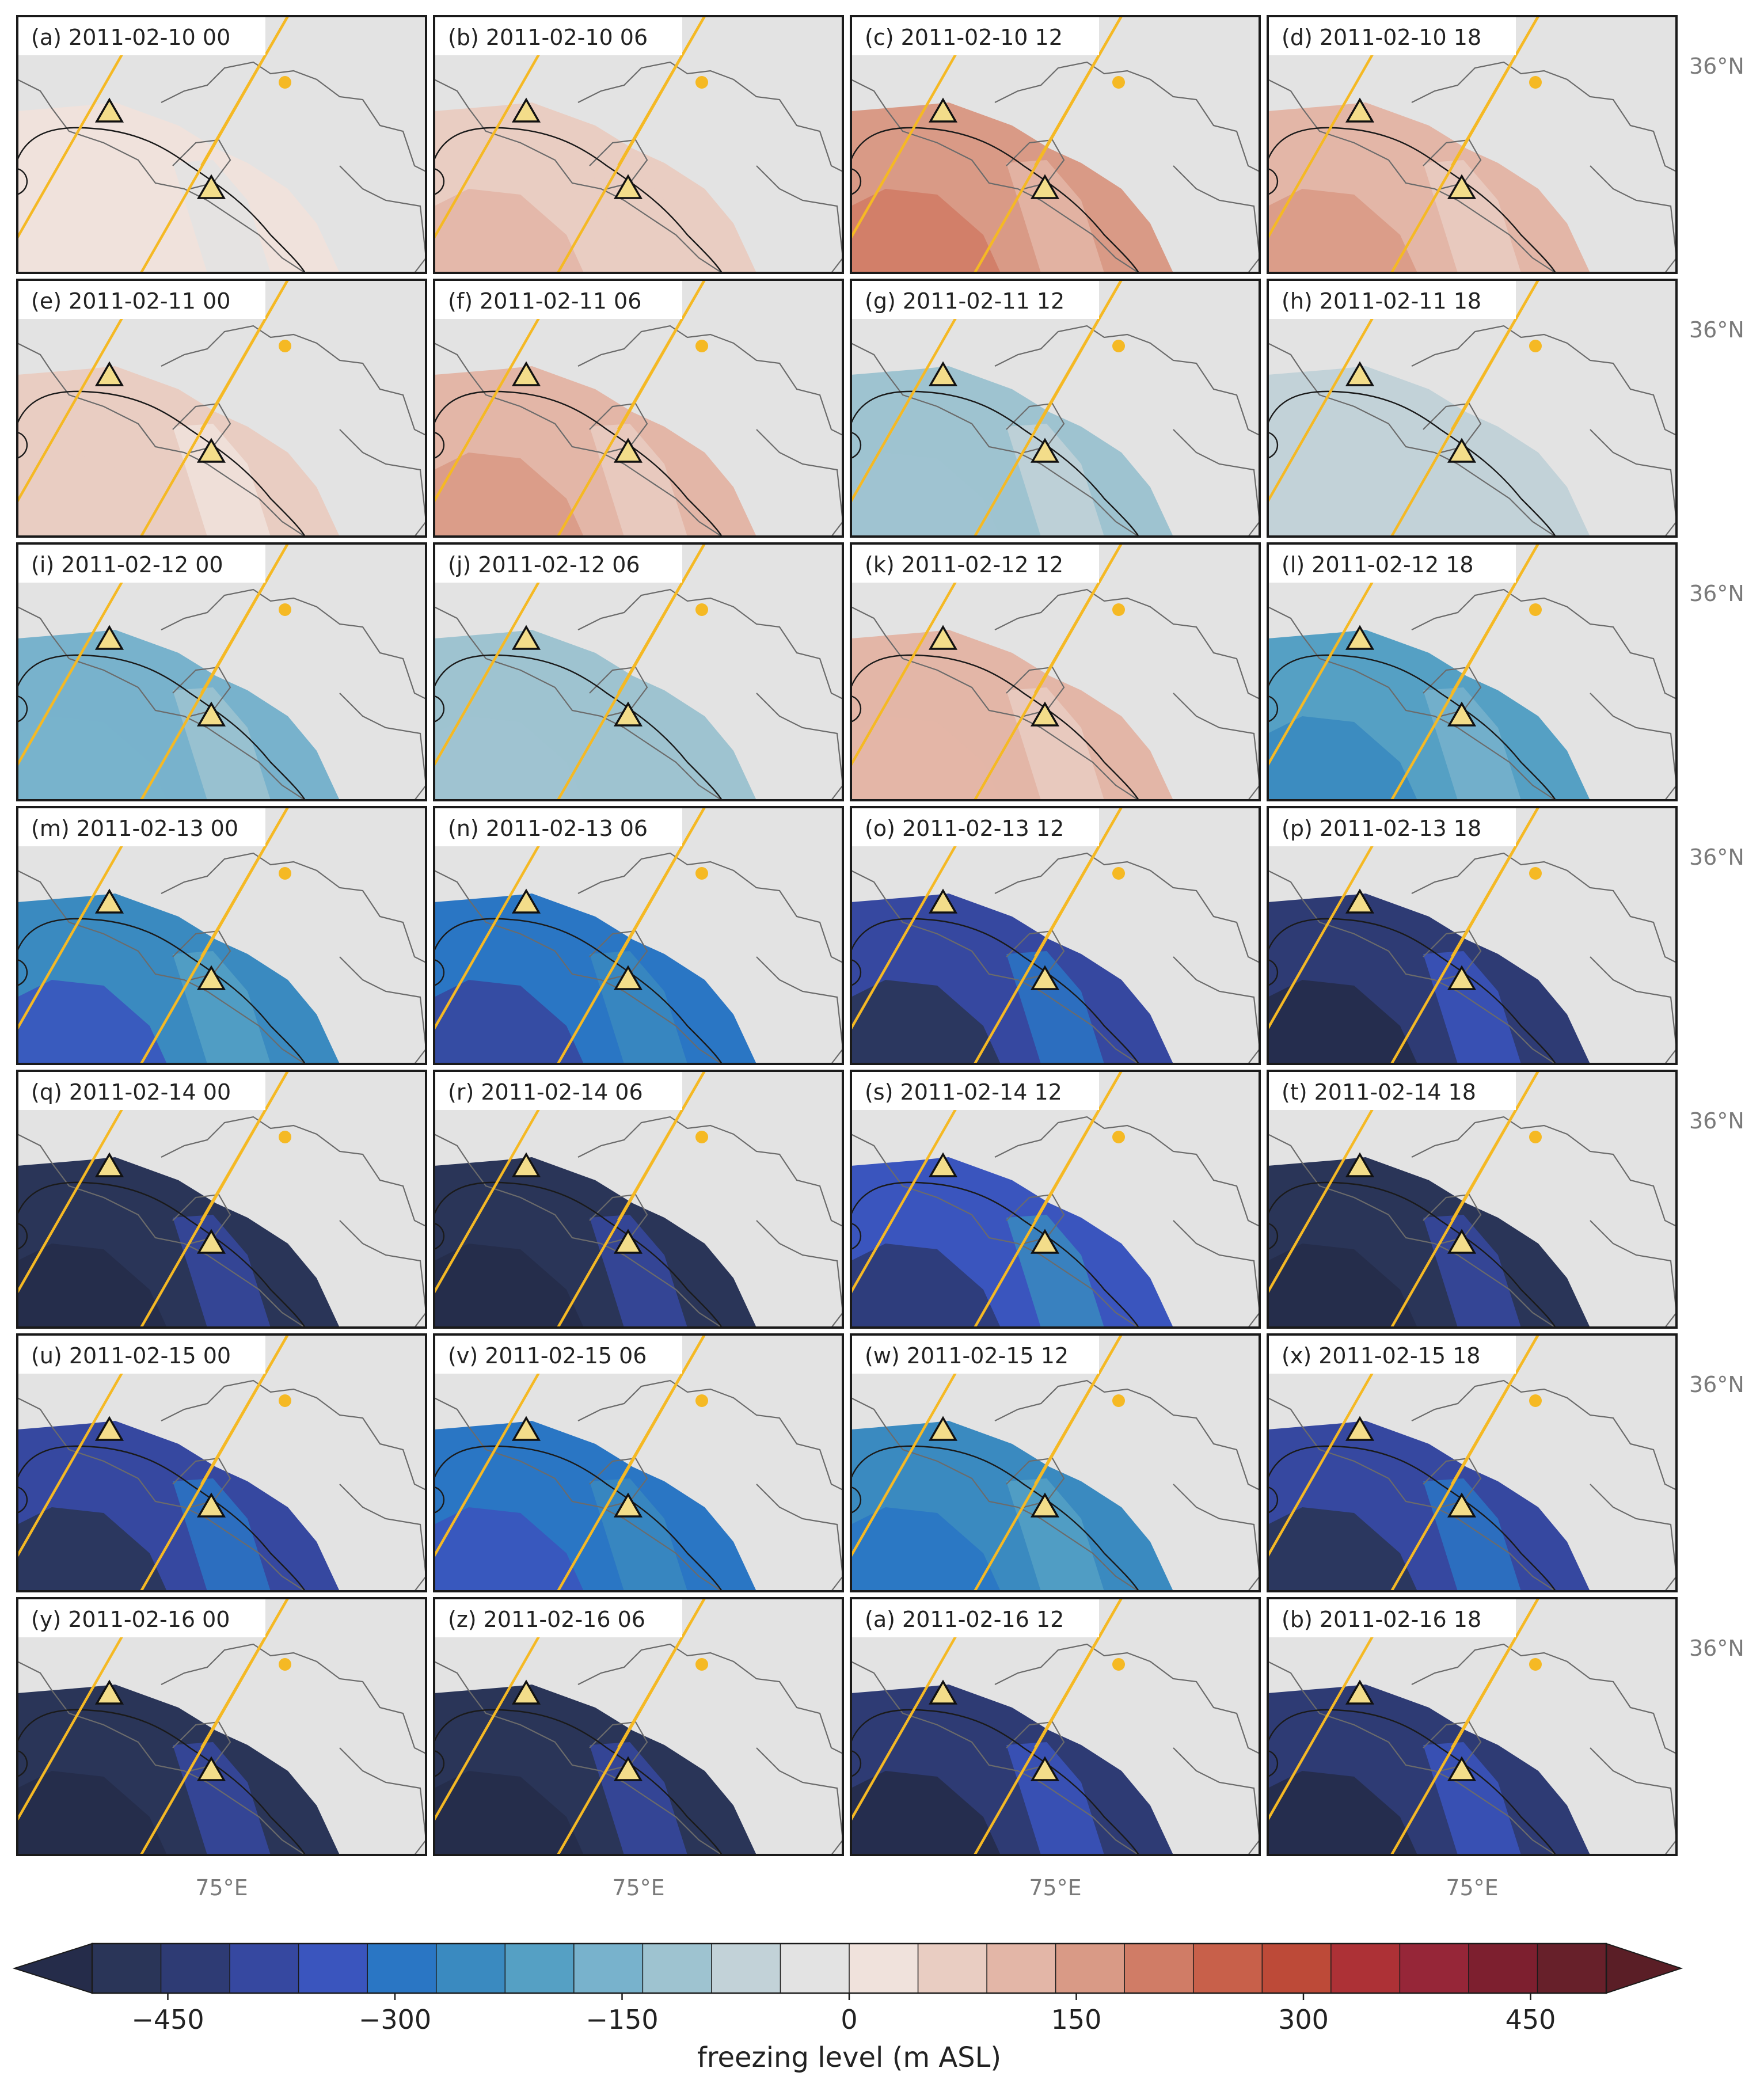 This screenshot has height=2076, width=1764. What do you see at coordinates (545, 301) in the screenshot?
I see `panel-title: (f) 2011-02-11 06` at bounding box center [545, 301].